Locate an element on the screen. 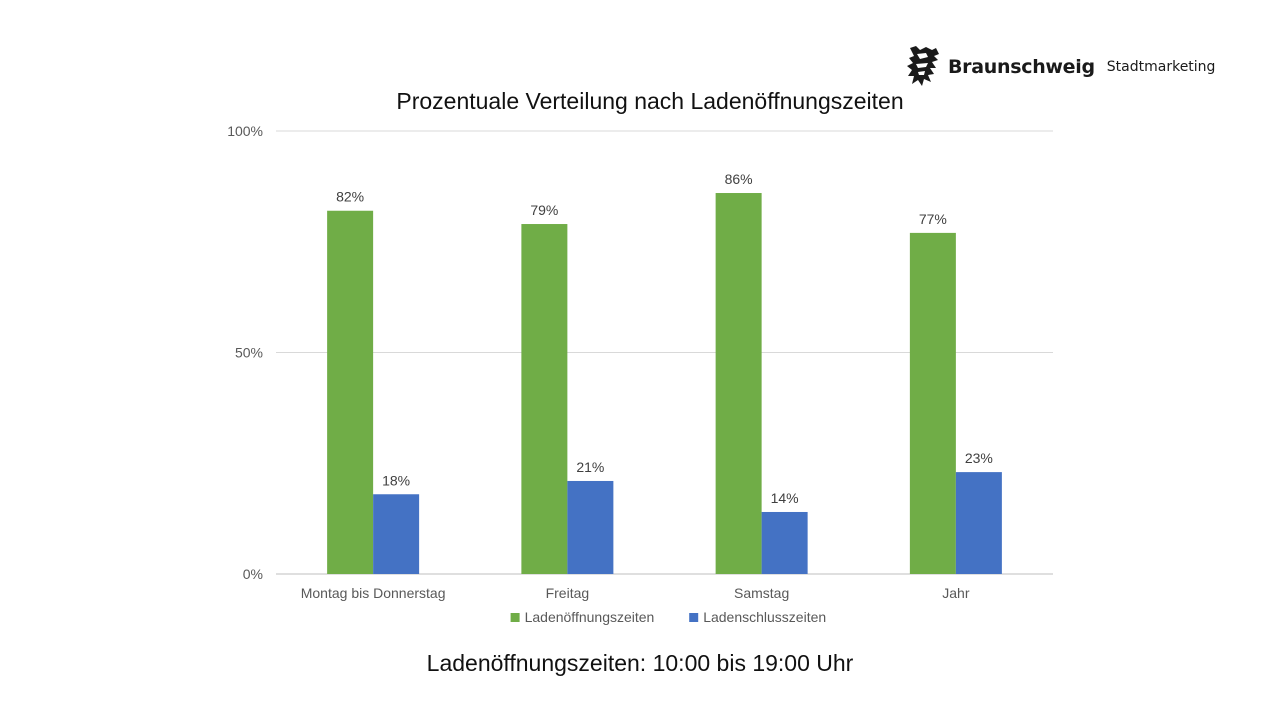 The width and height of the screenshot is (1280, 720). brand-name: Braunschweig is located at coordinates (1021, 67).